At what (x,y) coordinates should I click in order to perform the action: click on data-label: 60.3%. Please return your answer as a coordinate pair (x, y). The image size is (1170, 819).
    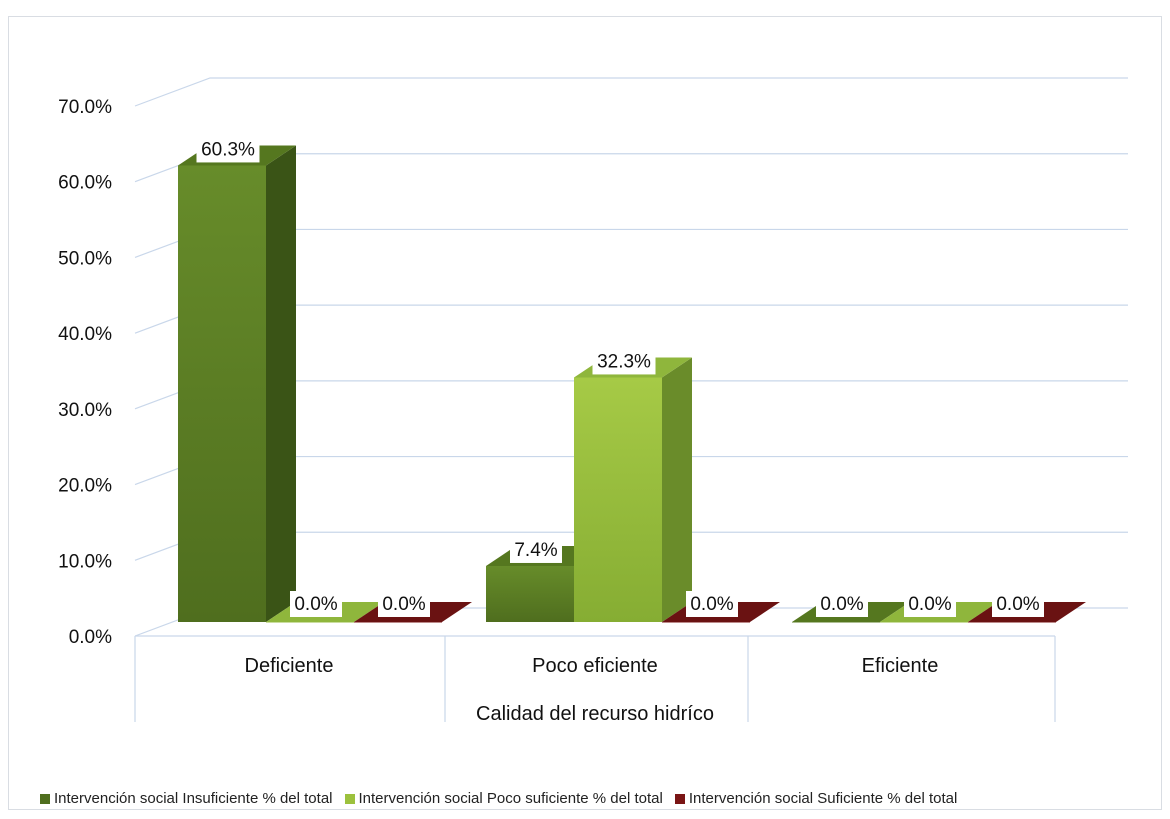
    Looking at the image, I should click on (228, 149).